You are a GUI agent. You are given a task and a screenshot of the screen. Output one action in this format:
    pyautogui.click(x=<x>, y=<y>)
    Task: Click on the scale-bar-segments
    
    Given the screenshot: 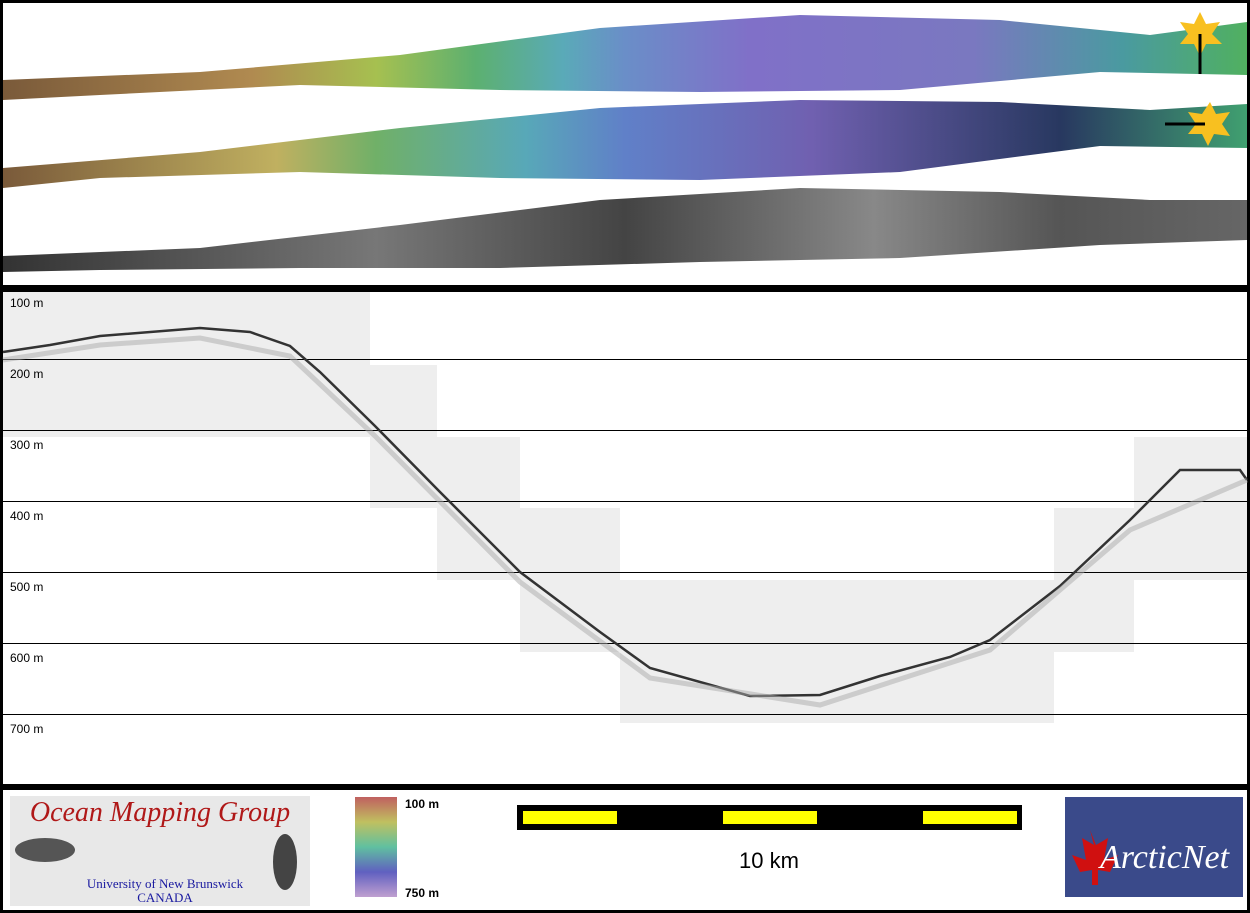 What is the action you would take?
    pyautogui.click(x=770, y=817)
    